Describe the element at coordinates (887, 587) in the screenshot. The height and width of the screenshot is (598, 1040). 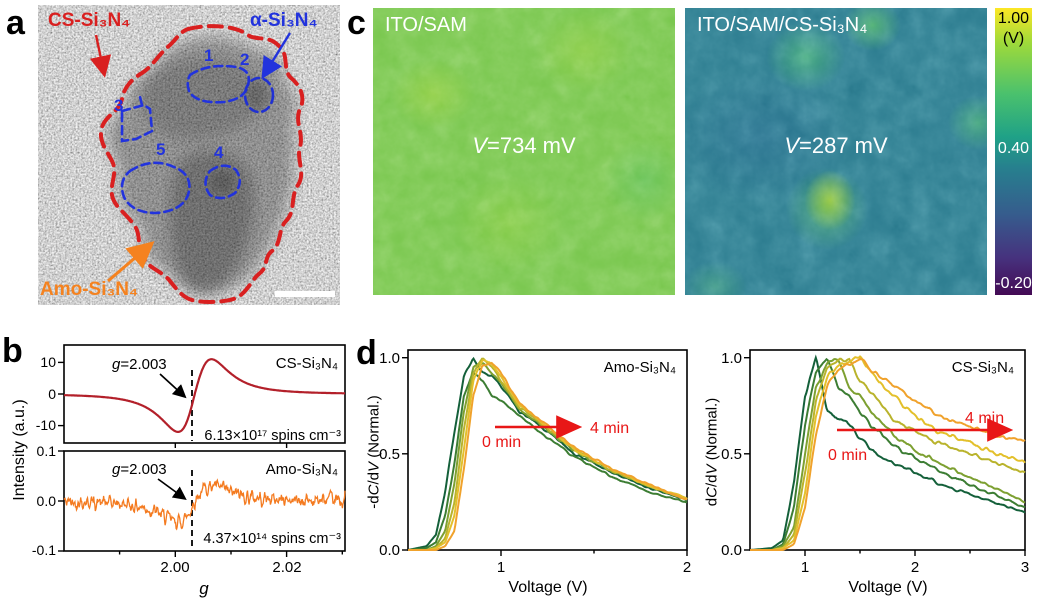
I see `scm-right-x-axis-label: Voltage (V)` at that location.